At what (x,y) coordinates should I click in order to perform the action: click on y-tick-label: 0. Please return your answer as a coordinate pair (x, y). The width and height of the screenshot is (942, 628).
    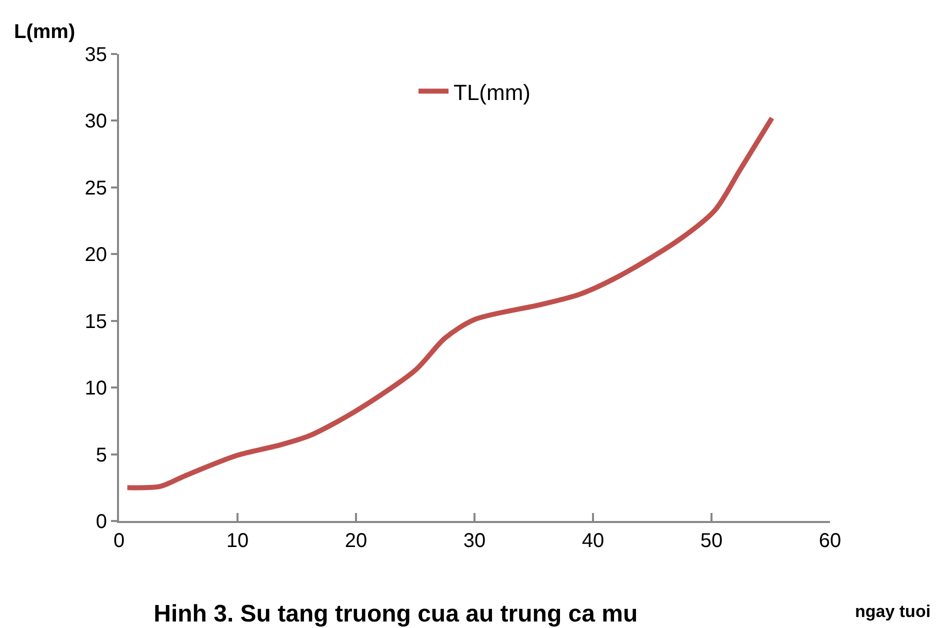
    Looking at the image, I should click on (101, 522).